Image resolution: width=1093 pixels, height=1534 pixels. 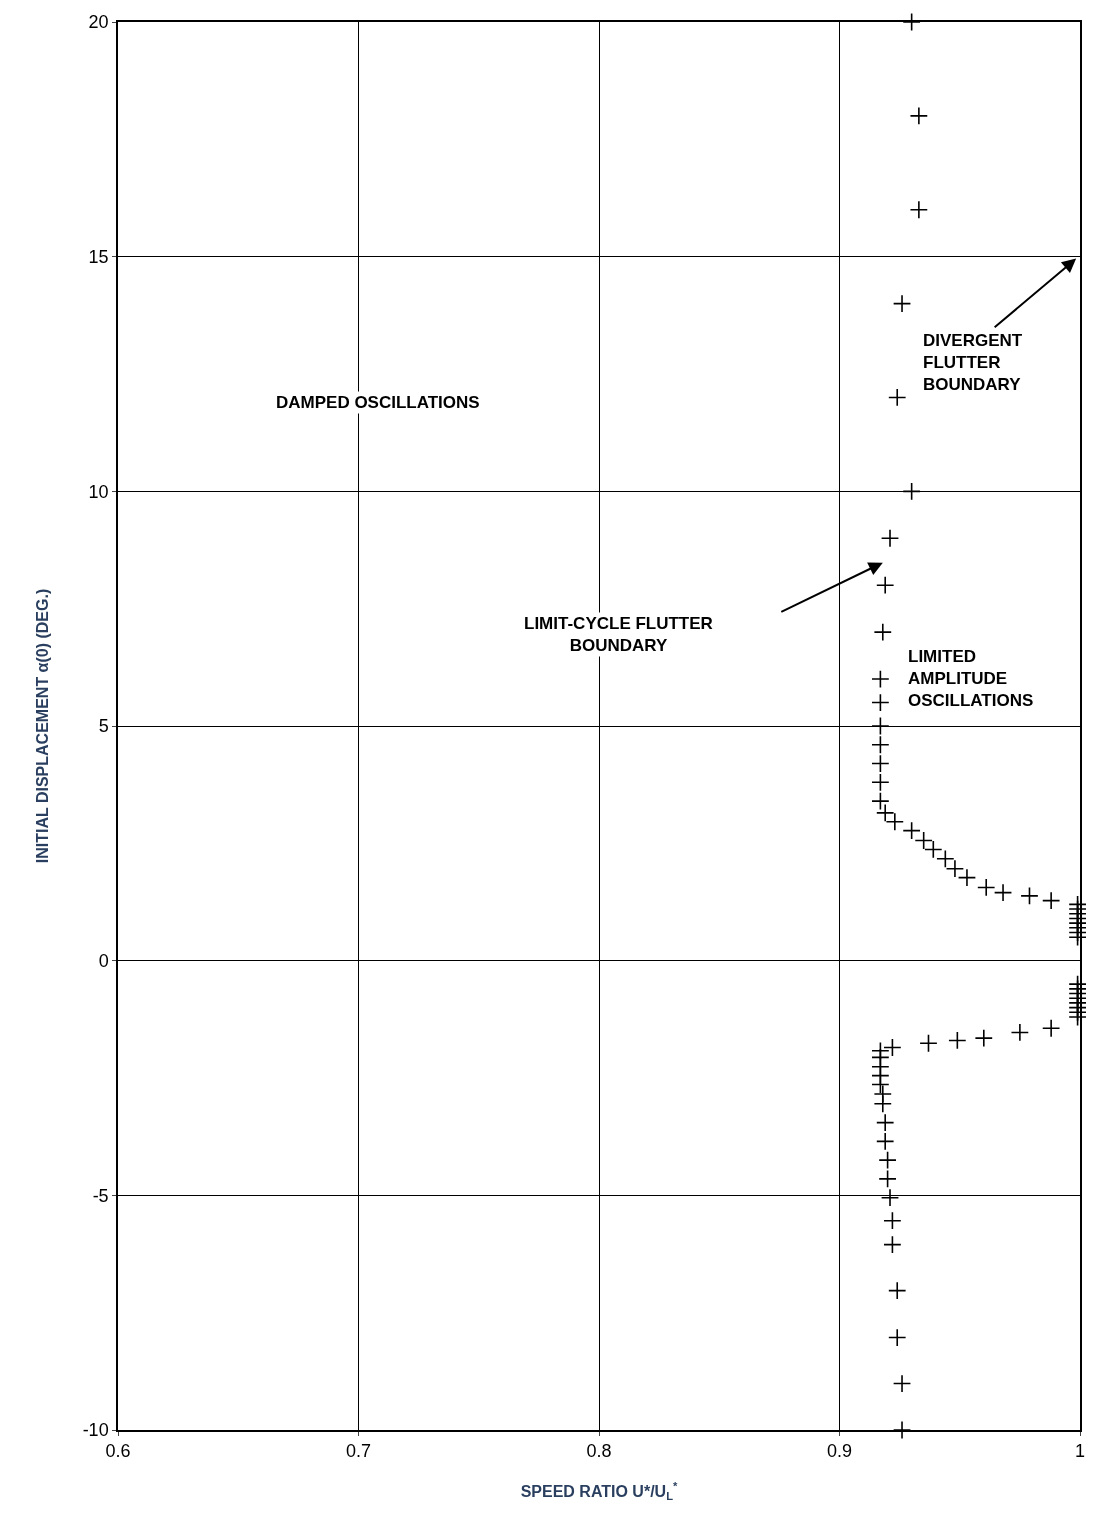 What do you see at coordinates (839, 1451) in the screenshot?
I see `x-tick-label: 0.9` at bounding box center [839, 1451].